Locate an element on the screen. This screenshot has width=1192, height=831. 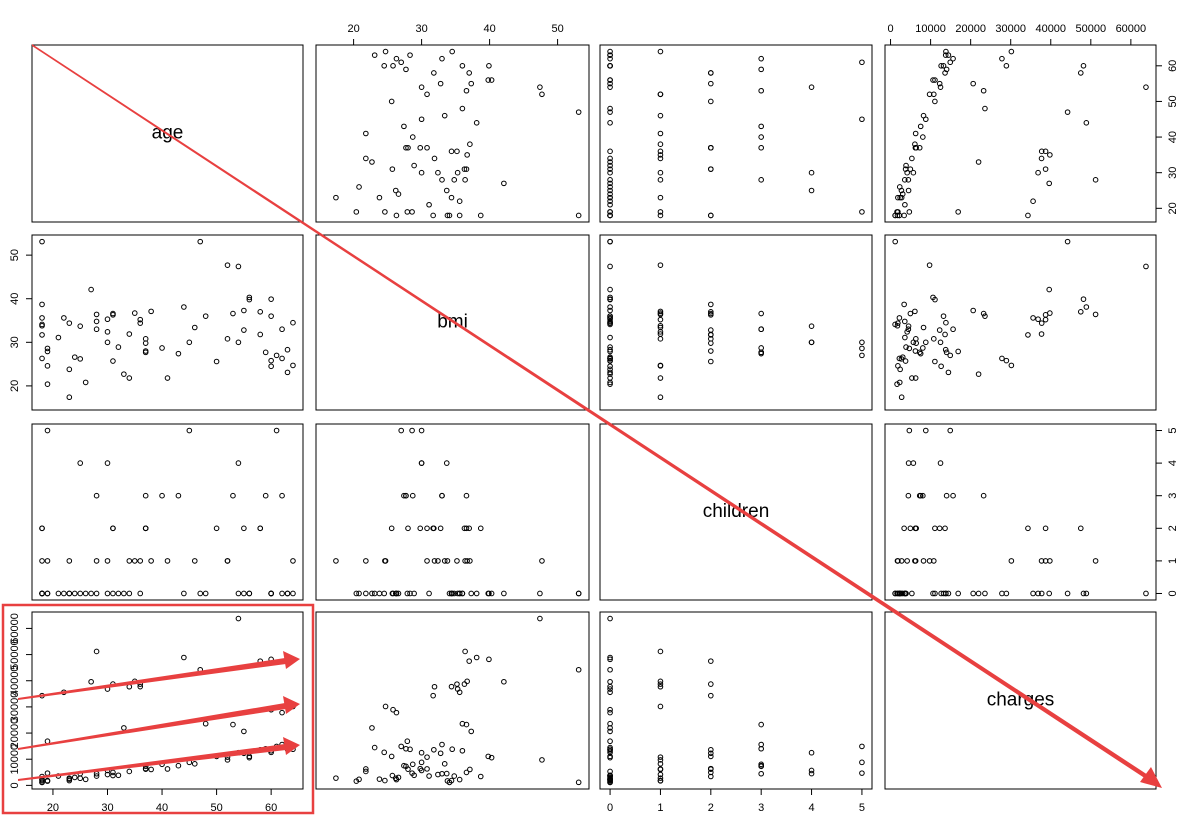
y-tick-label: 30 is located at coordinates (15, 342).